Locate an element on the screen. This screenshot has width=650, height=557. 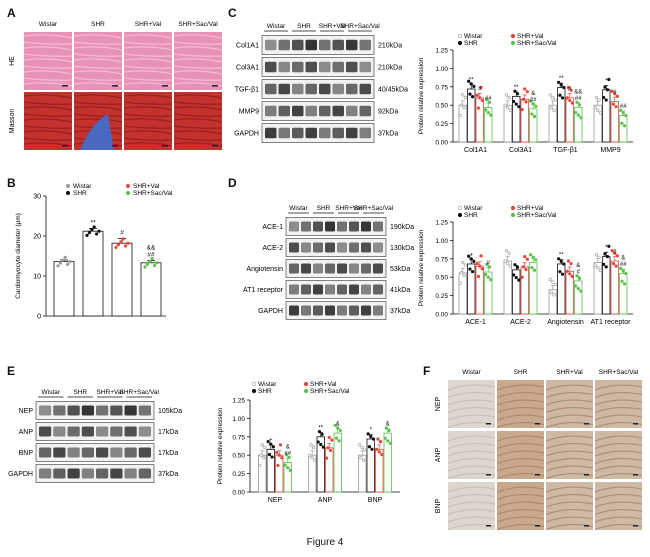
significance-mark: & is located at coordinates (623, 259).